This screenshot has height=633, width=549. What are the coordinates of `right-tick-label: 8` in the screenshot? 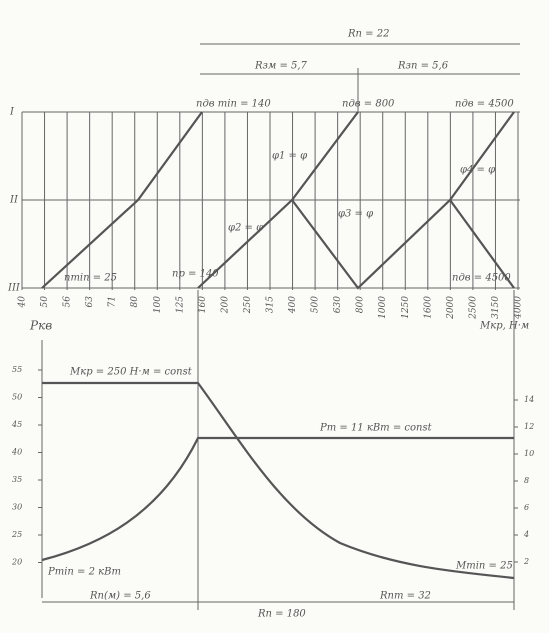 It's located at (526, 480).